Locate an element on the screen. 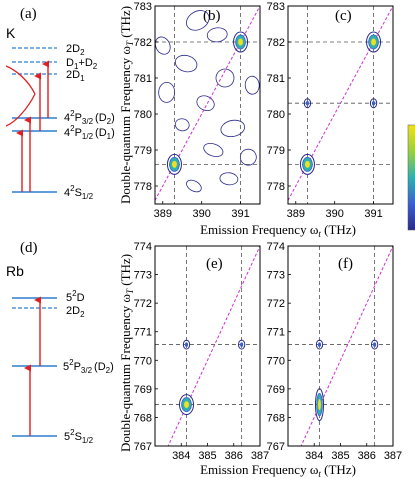 Image resolution: width=415 pixels, height=478 pixels. label-5d: 52D is located at coordinates (75, 296).